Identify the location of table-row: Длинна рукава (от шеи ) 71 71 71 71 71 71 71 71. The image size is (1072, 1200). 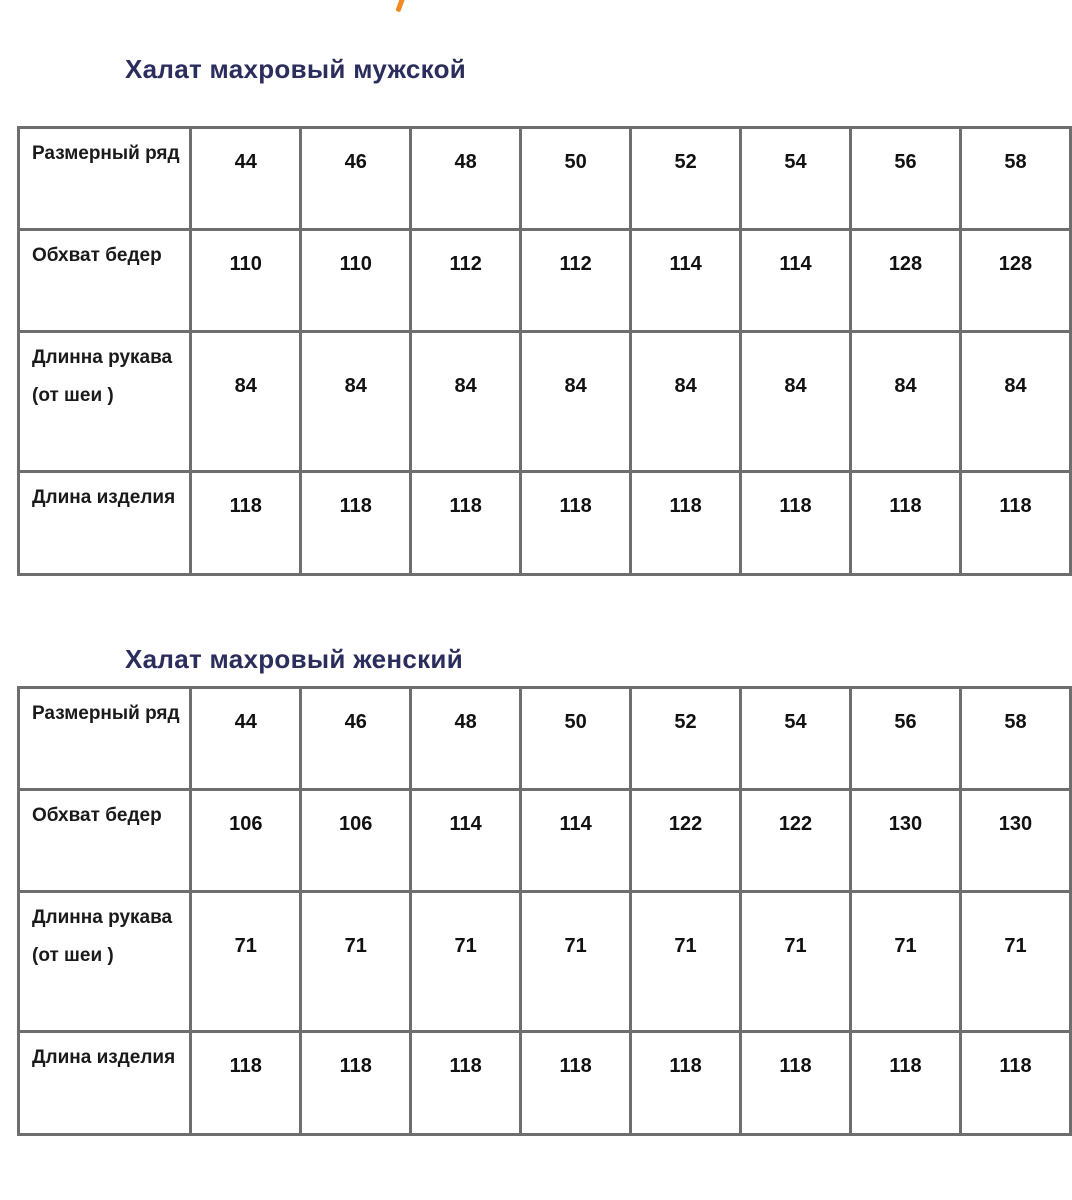
(544, 961).